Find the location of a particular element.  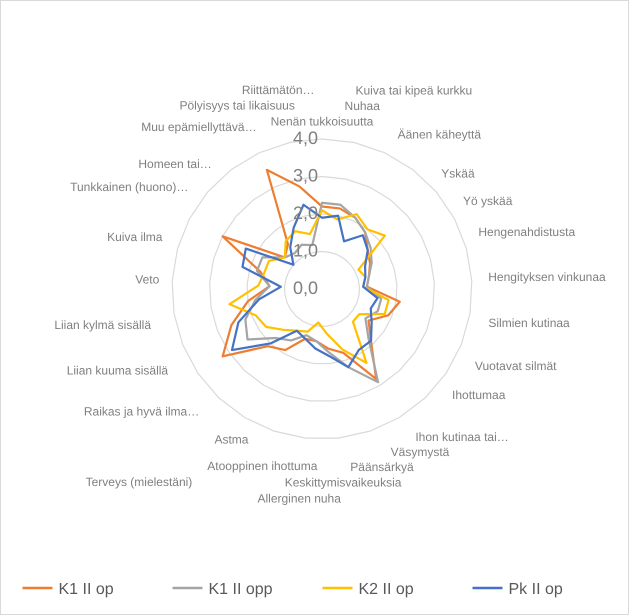

y-tick-label: 0,0 is located at coordinates (305, 288).